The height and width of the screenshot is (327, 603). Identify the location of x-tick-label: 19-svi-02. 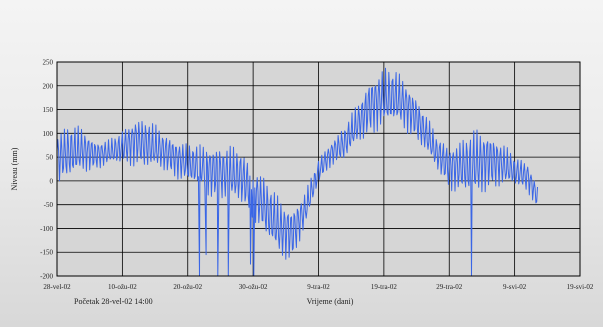
(580, 287).